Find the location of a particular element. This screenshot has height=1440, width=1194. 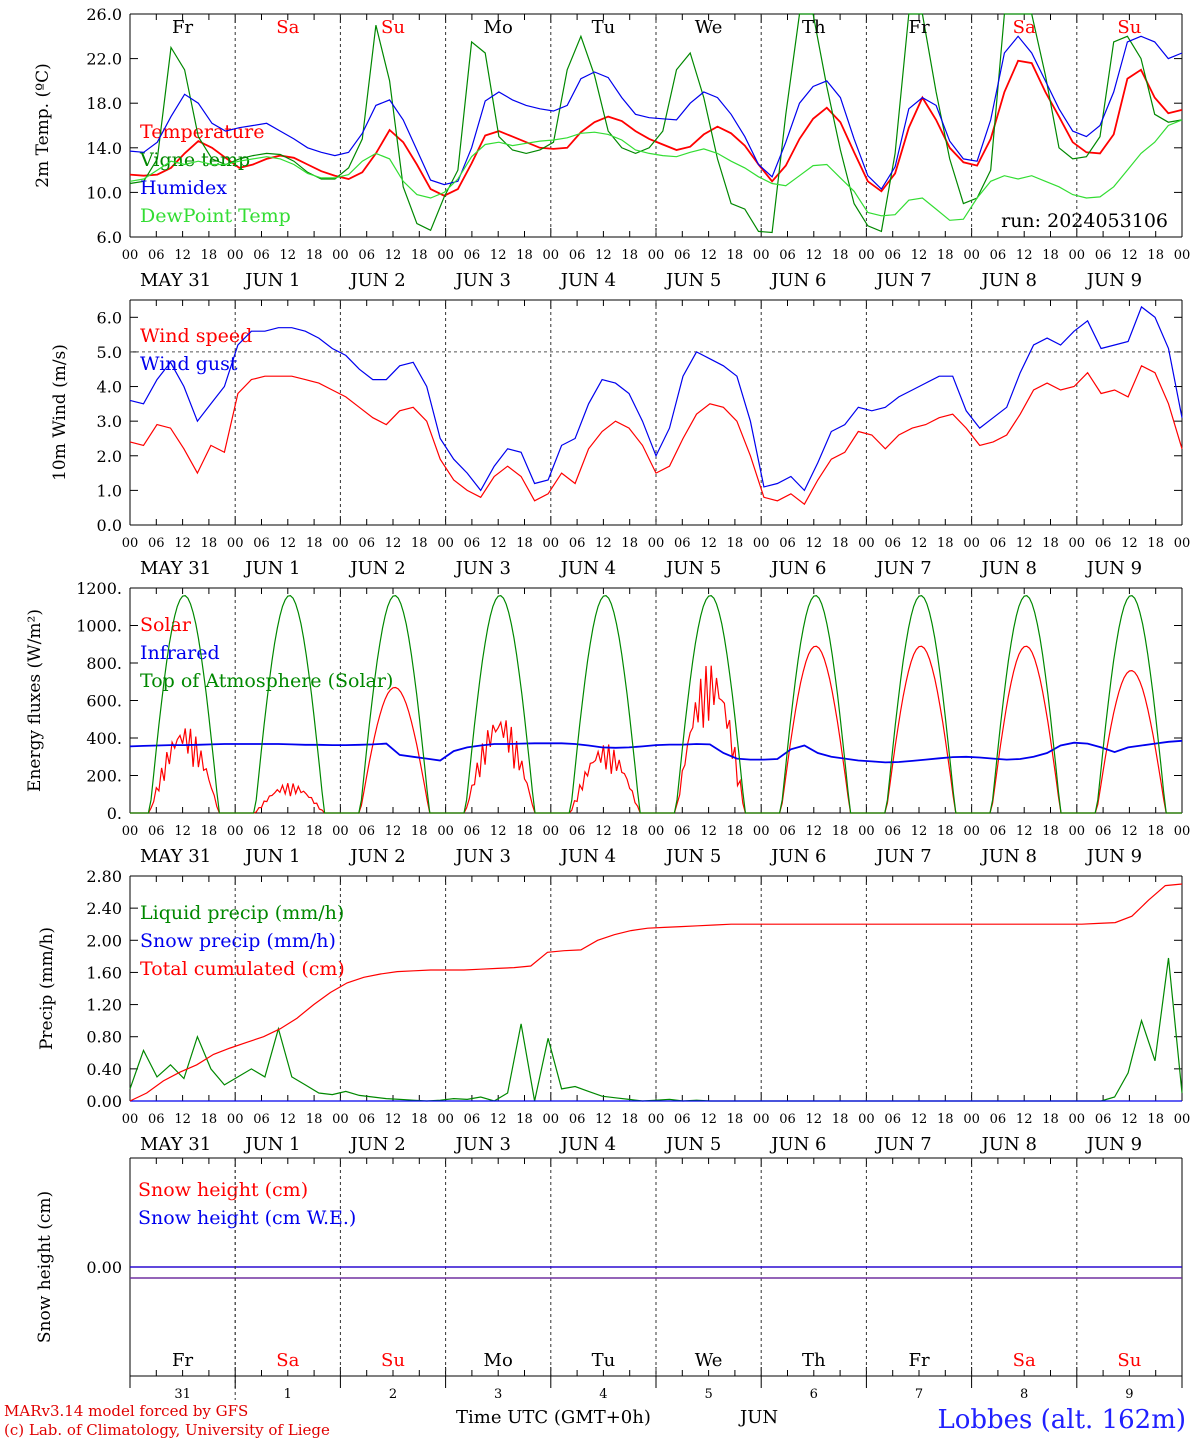

y-tick-label: 2.80 is located at coordinates (104, 876).